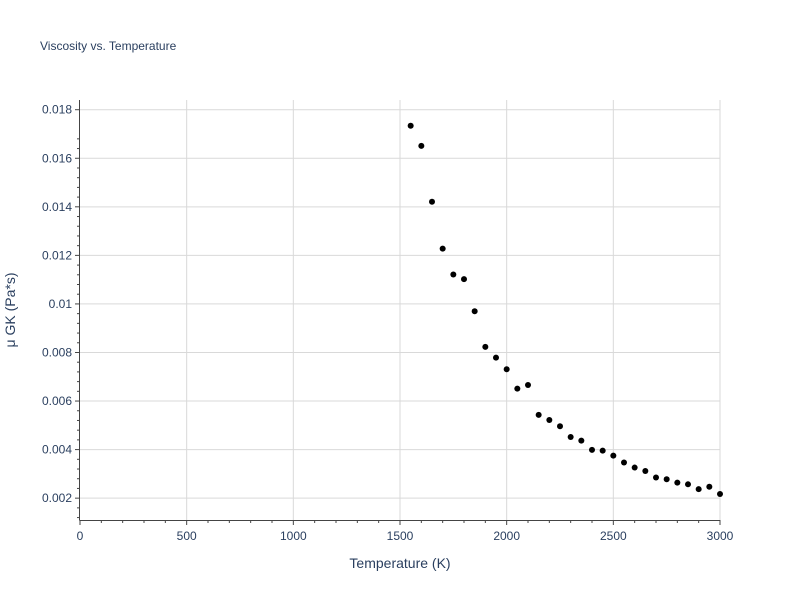  I want to click on y-tick-label: 0.01, so click(61, 304).